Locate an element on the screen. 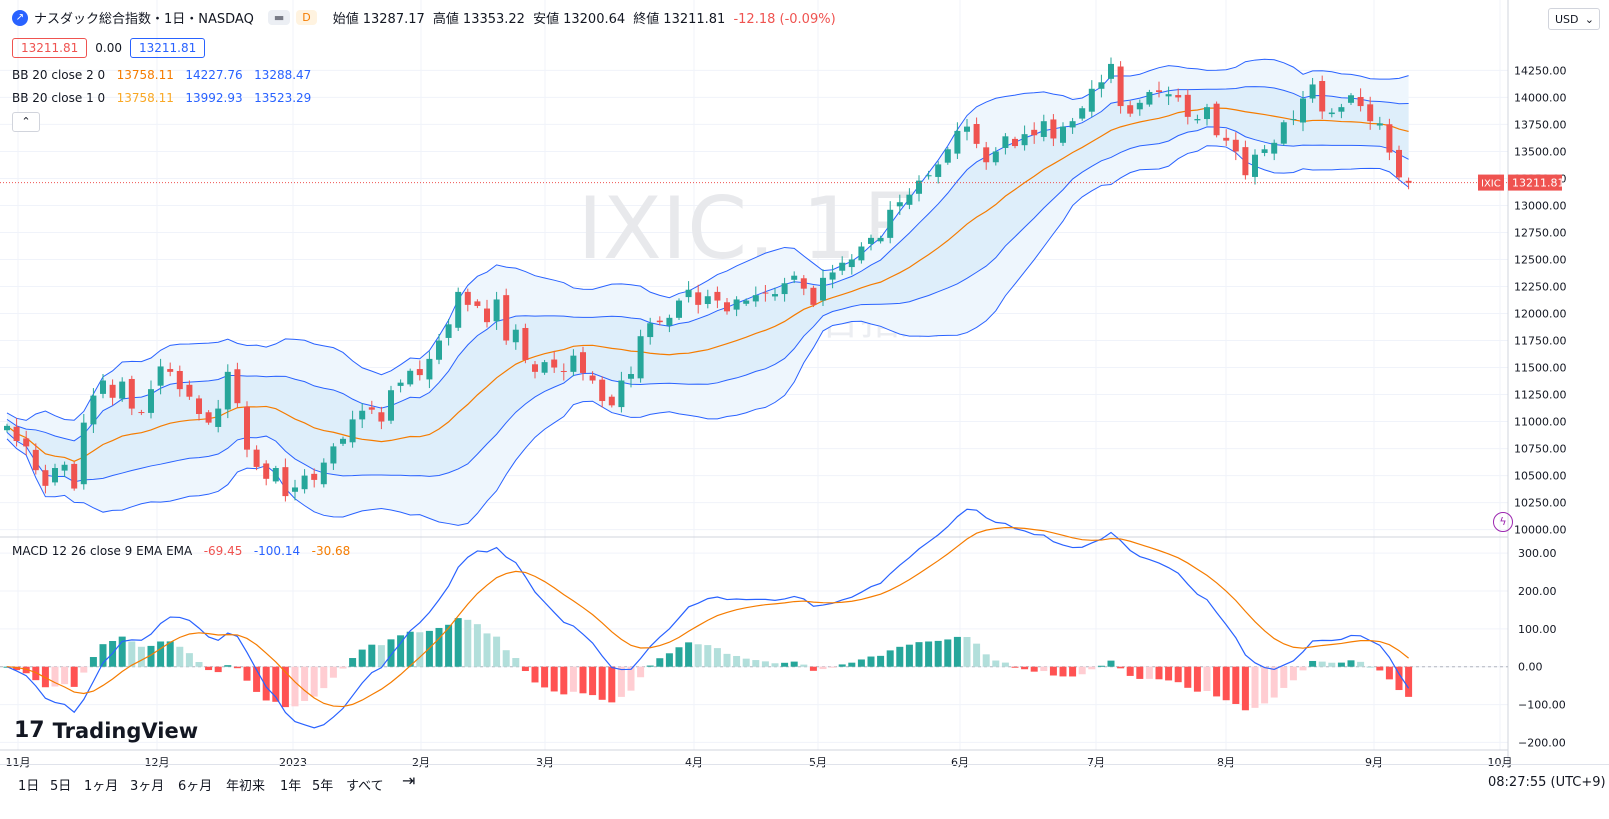  hide-icon: ▬ is located at coordinates (279, 17).